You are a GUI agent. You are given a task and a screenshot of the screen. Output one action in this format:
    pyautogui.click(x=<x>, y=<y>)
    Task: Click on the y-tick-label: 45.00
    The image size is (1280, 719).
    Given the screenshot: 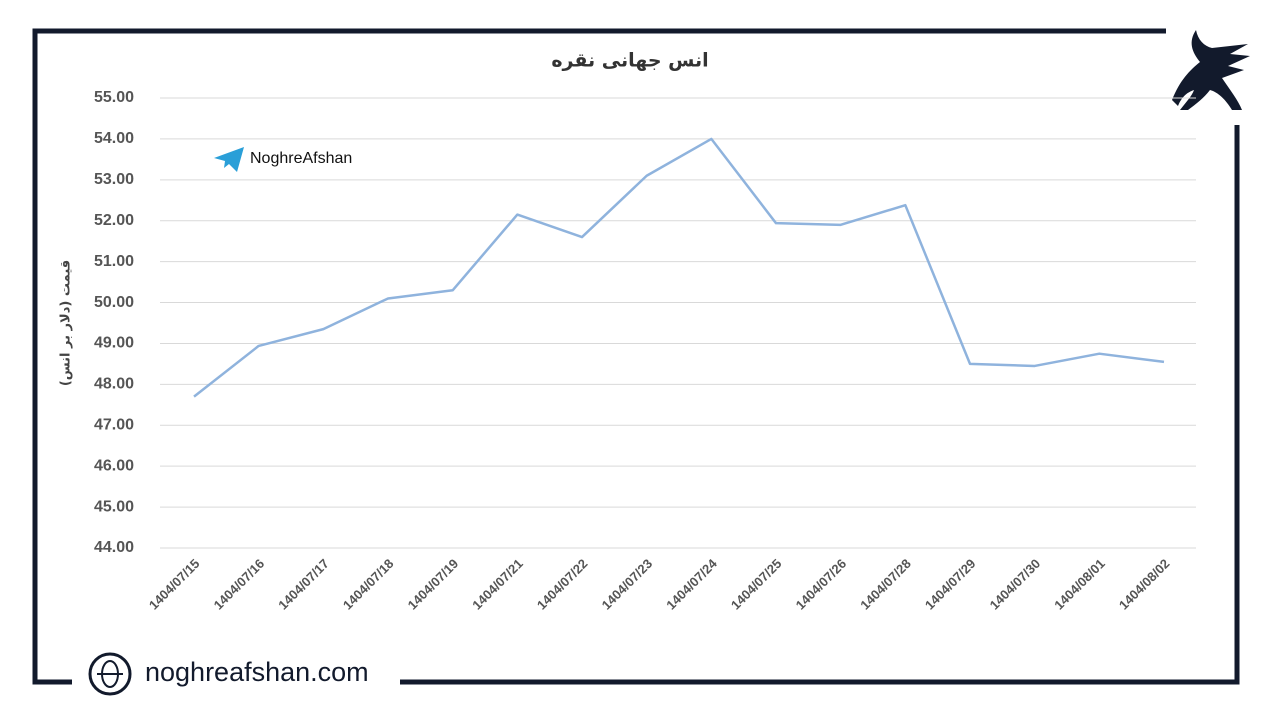 What is the action you would take?
    pyautogui.click(x=114, y=506)
    